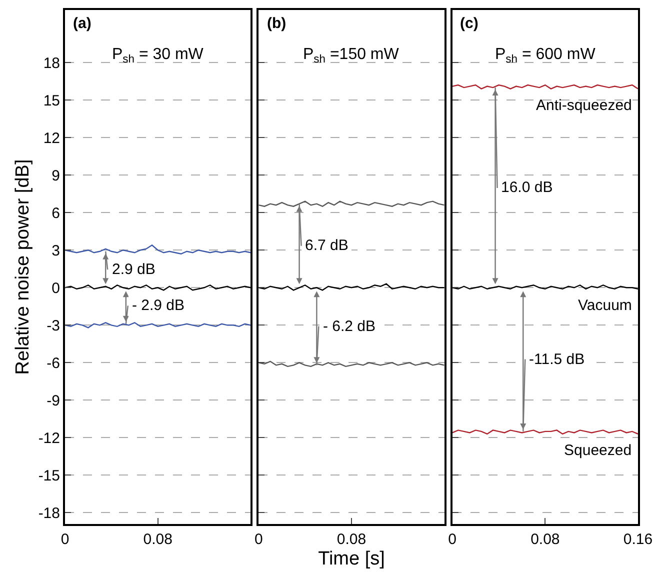 The height and width of the screenshot is (580, 661). I want to click on text: P$_{sh}$ = 30 mW, so click(158, 56).